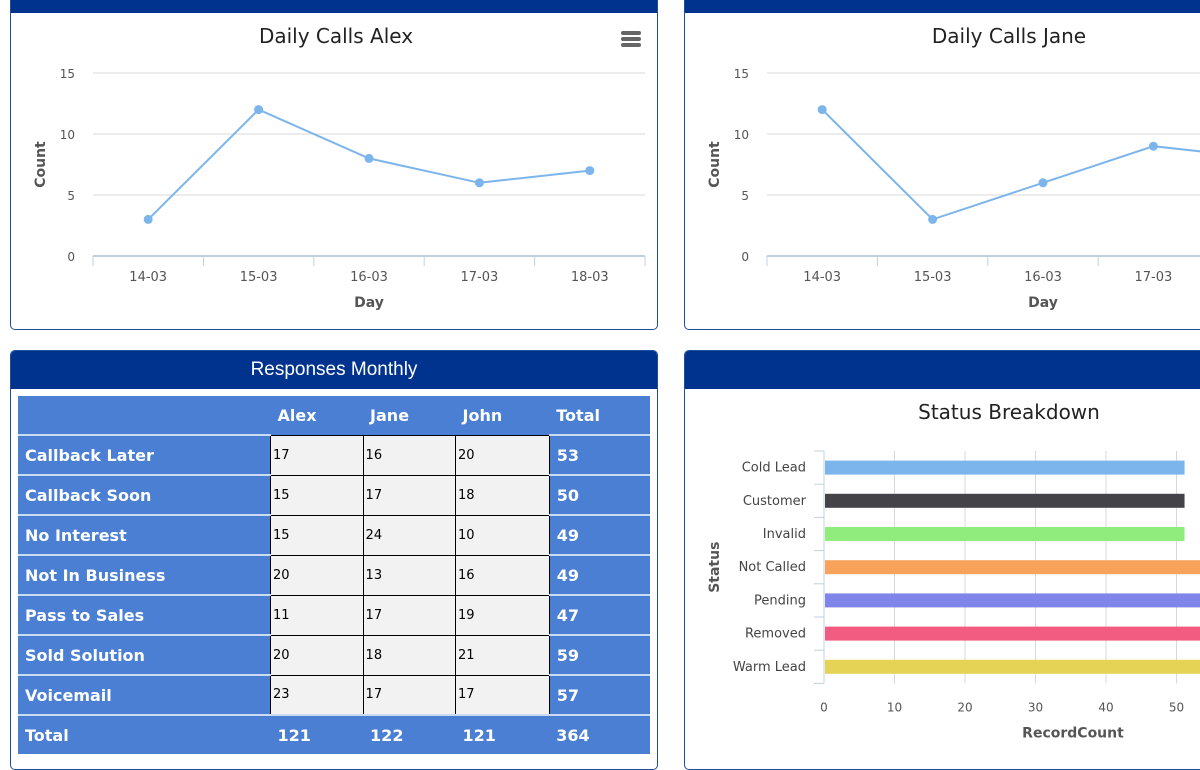  Describe the element at coordinates (599, 734) in the screenshot. I see `total-total: 364` at that location.